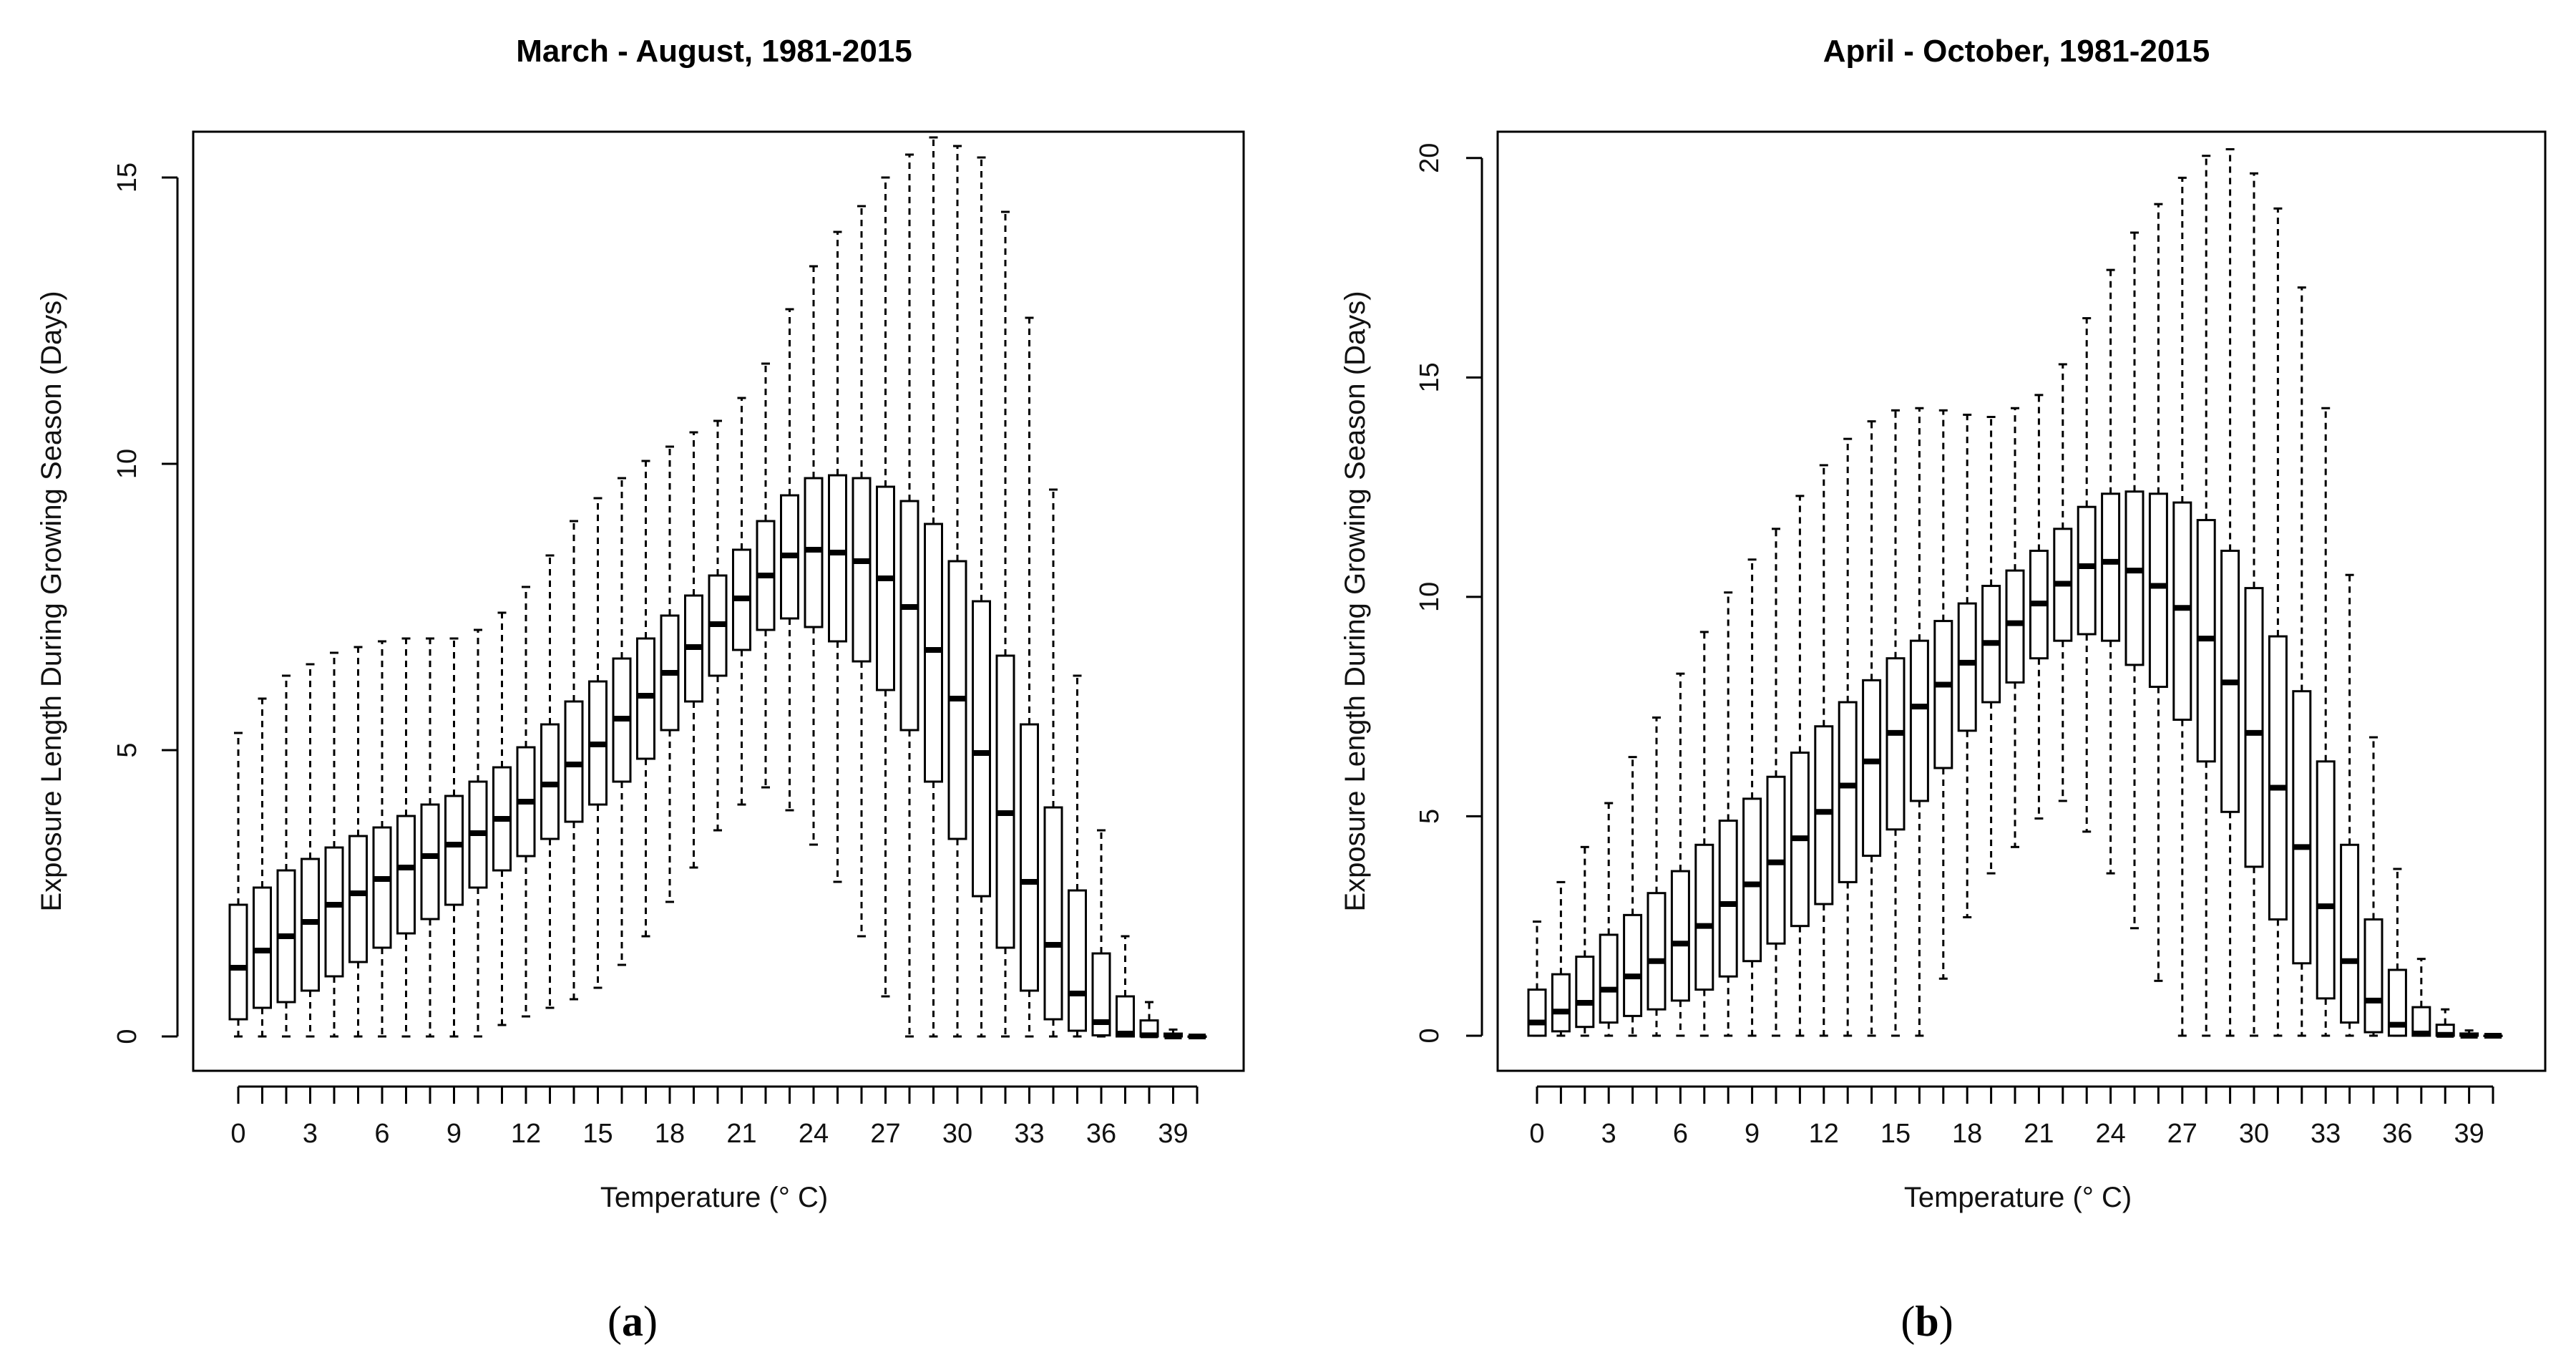  Describe the element at coordinates (670, 1134) in the screenshot. I see `panel-a-x-tick-label: 18` at that location.